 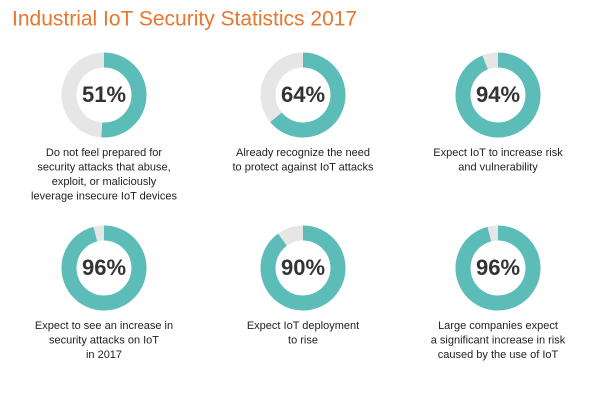 I want to click on caption-line: to rise, so click(x=303, y=340).